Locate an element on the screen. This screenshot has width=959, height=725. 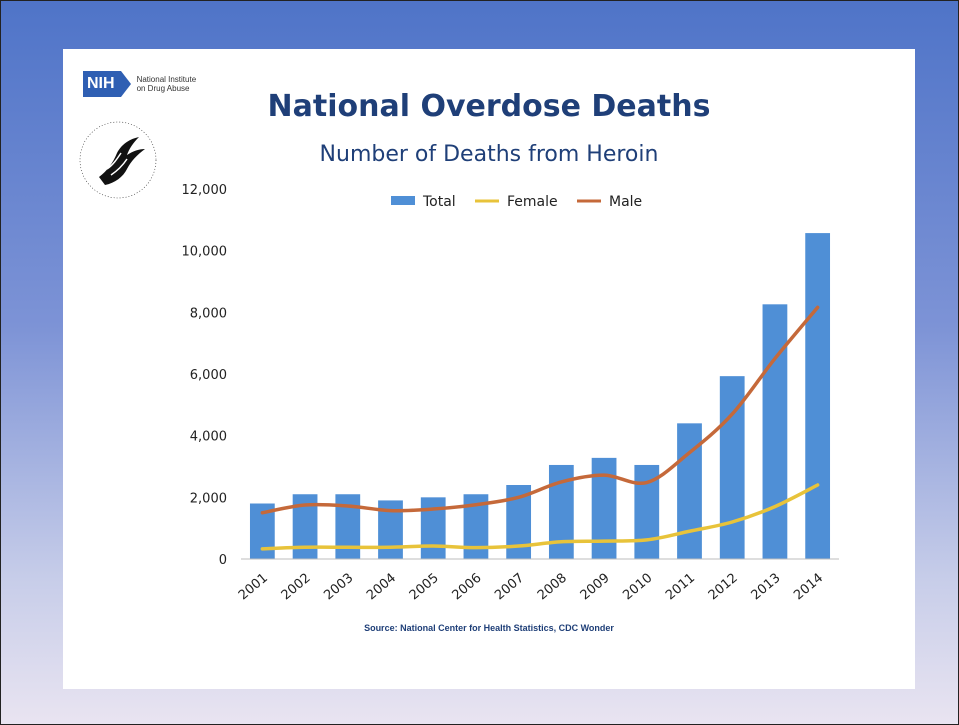
x-tick-label: 2013 is located at coordinates (766, 587).